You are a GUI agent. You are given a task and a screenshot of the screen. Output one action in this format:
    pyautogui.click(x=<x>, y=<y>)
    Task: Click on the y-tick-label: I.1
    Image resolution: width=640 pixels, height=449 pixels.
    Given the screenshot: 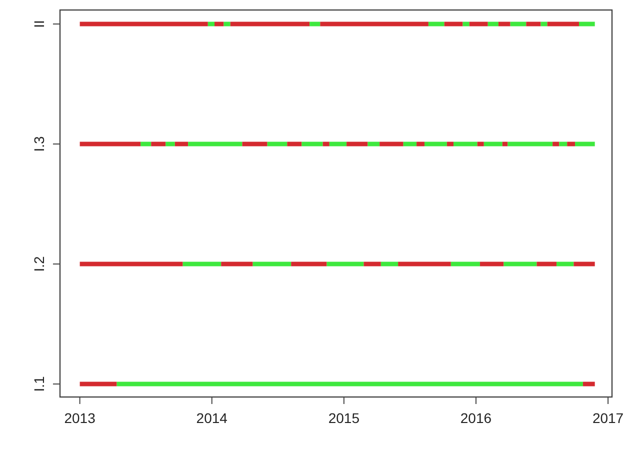 What is the action you would take?
    pyautogui.click(x=39, y=384)
    